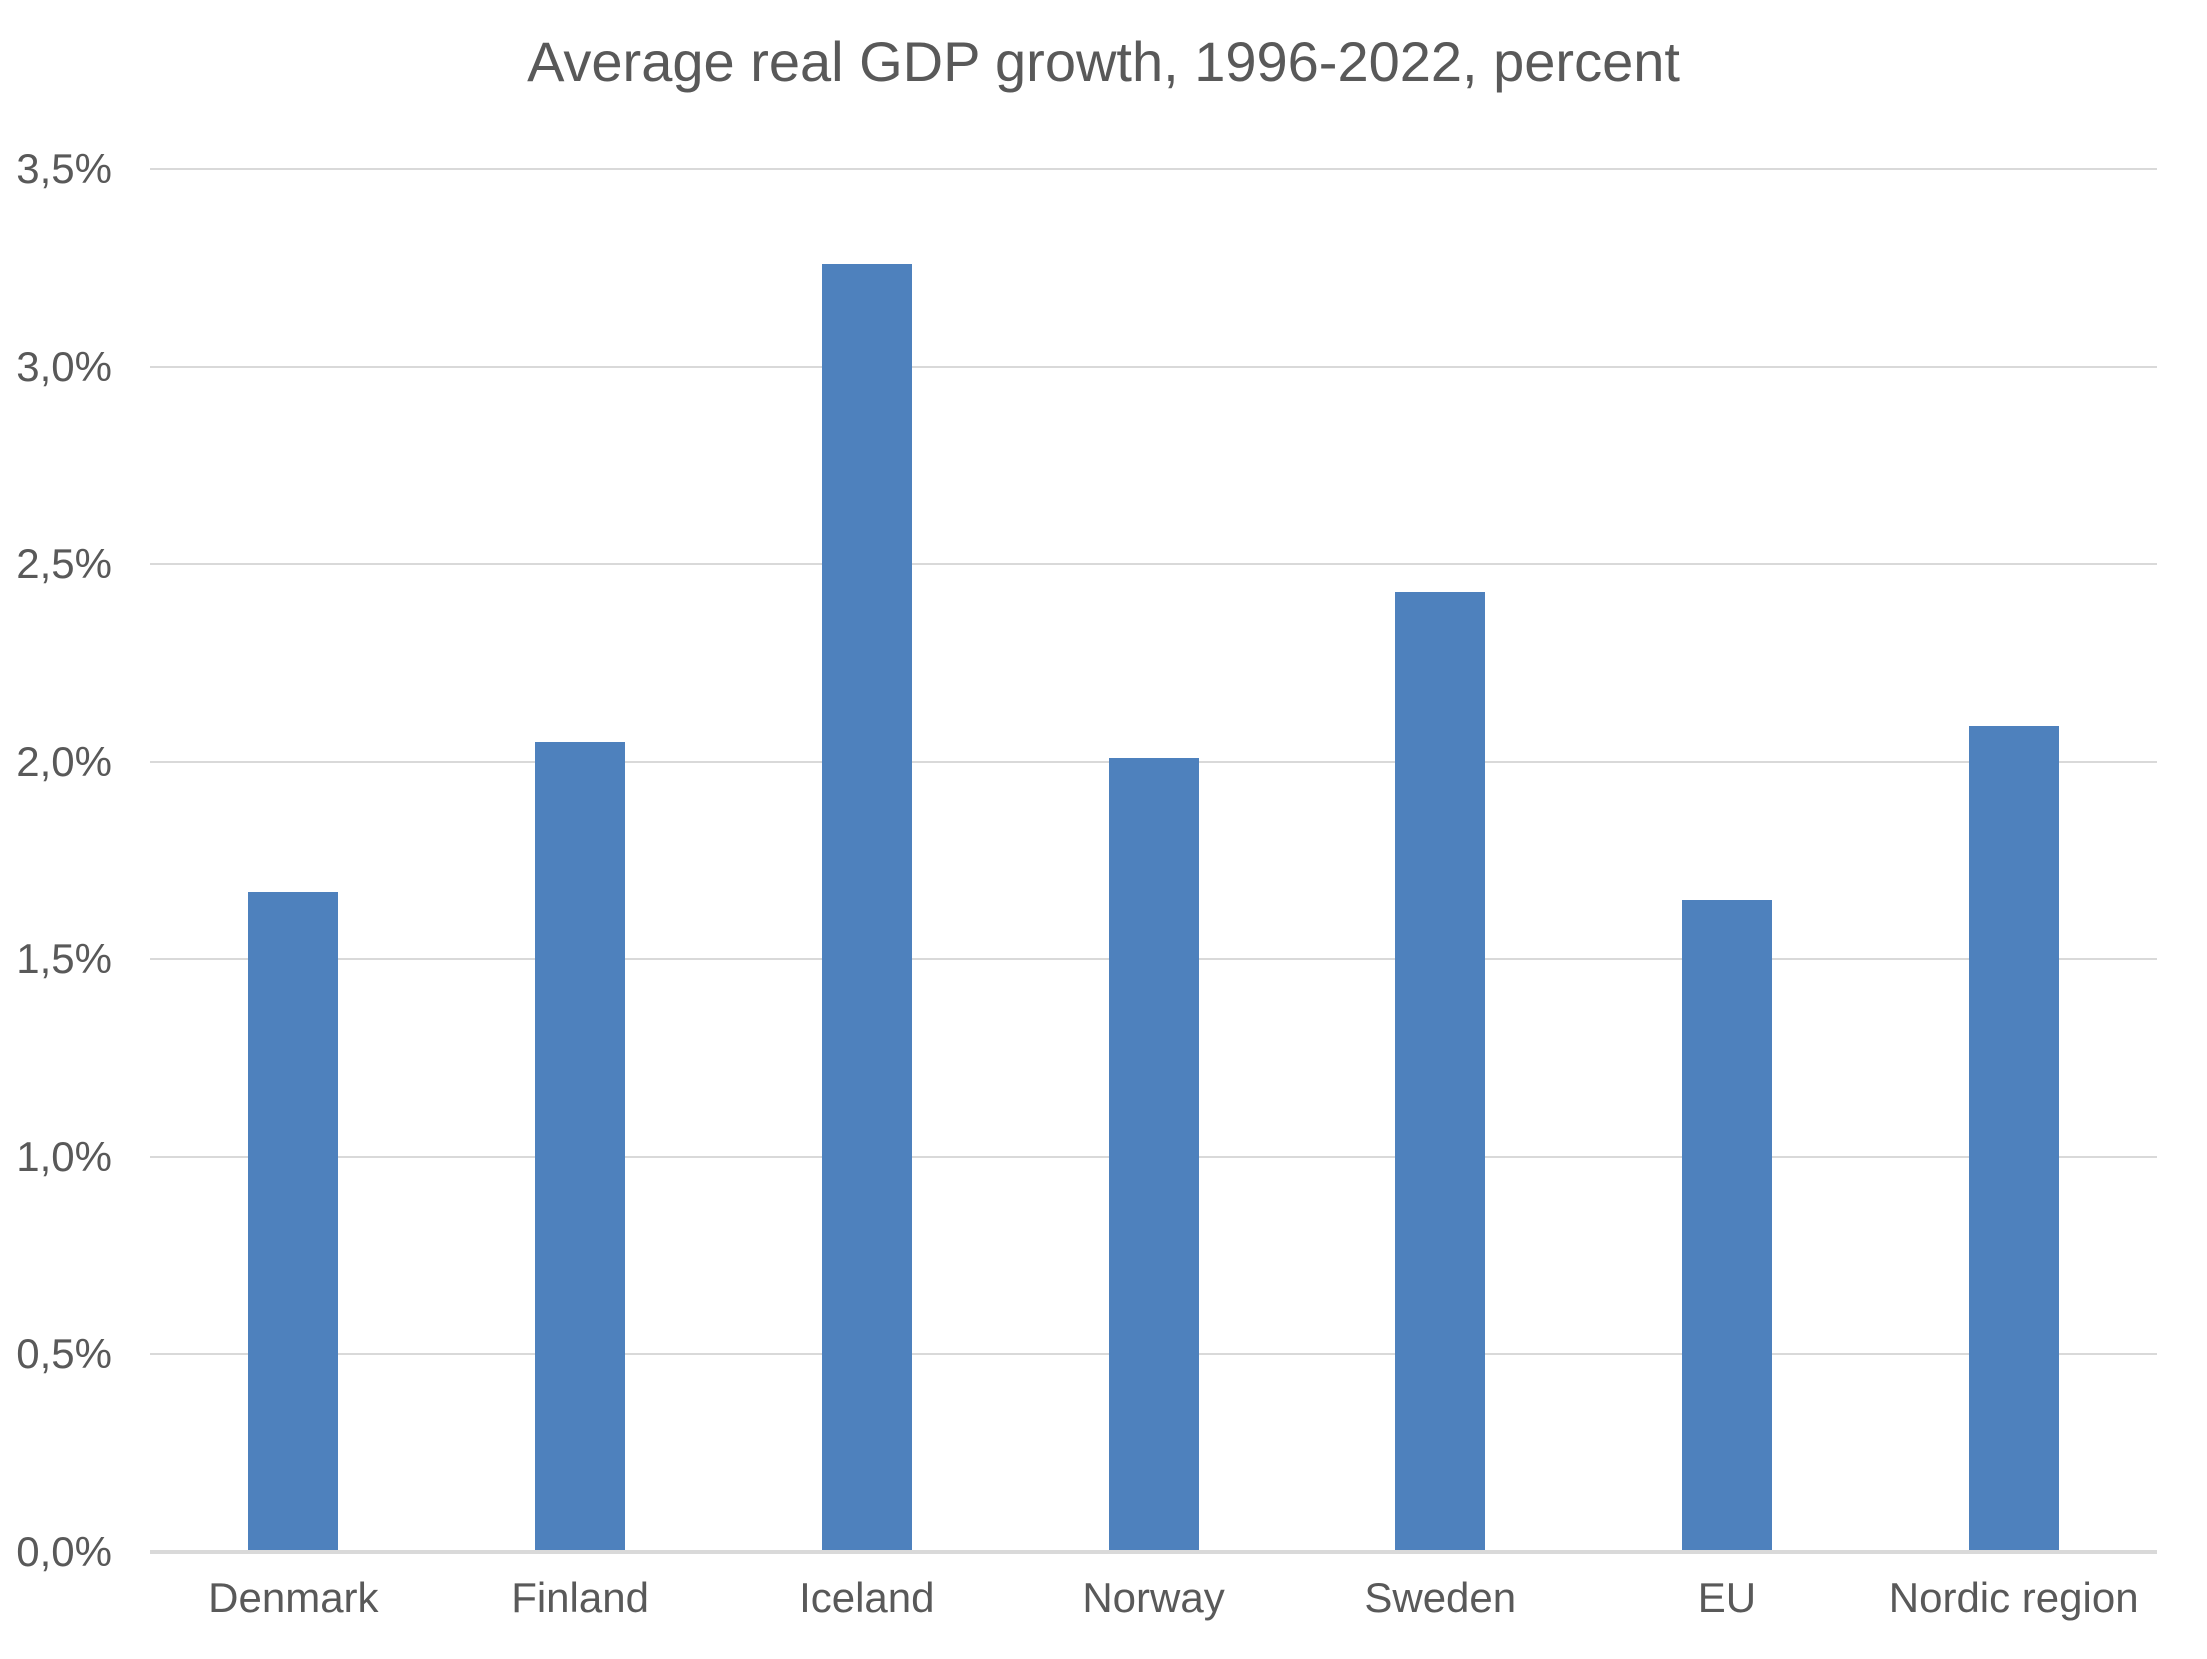 This screenshot has height=1659, width=2207. I want to click on x-axis-label-iceland: Iceland, so click(867, 1597).